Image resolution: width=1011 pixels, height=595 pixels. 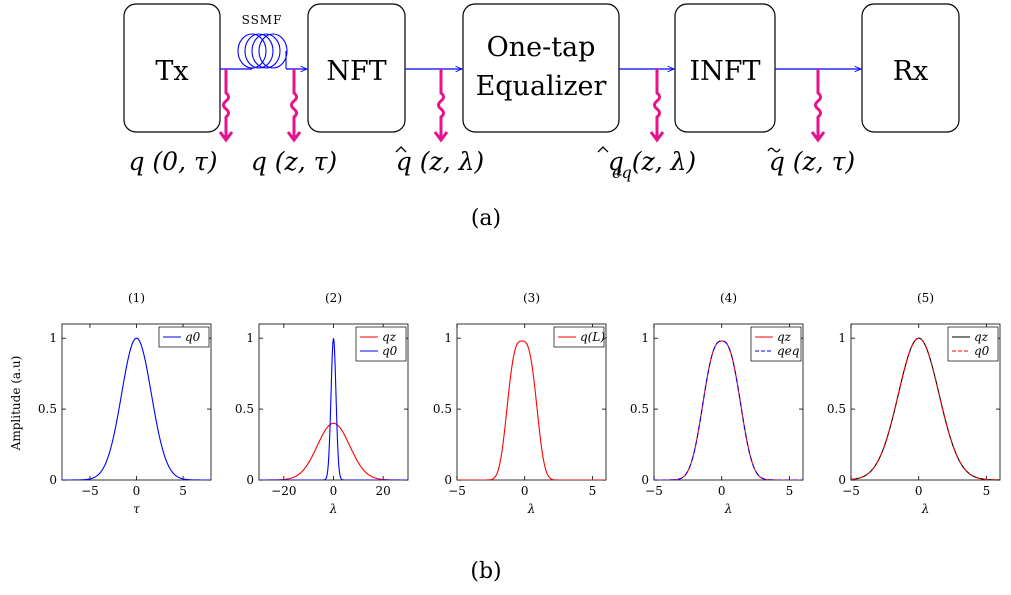 I want to click on equalizer-block, so click(x=541, y=68).